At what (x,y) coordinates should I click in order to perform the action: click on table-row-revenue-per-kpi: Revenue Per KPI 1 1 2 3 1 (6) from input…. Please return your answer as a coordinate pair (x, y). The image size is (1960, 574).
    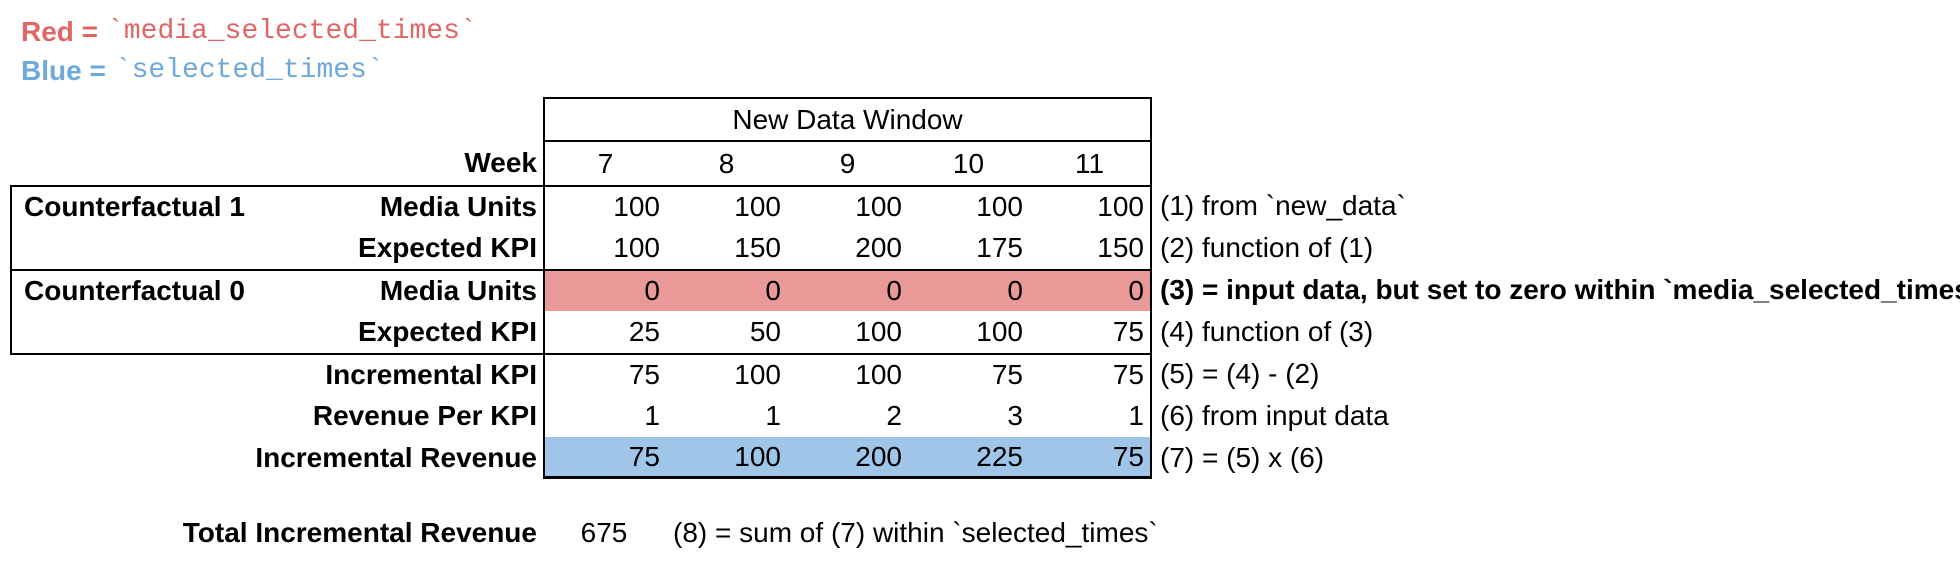
    Looking at the image, I should click on (985, 416).